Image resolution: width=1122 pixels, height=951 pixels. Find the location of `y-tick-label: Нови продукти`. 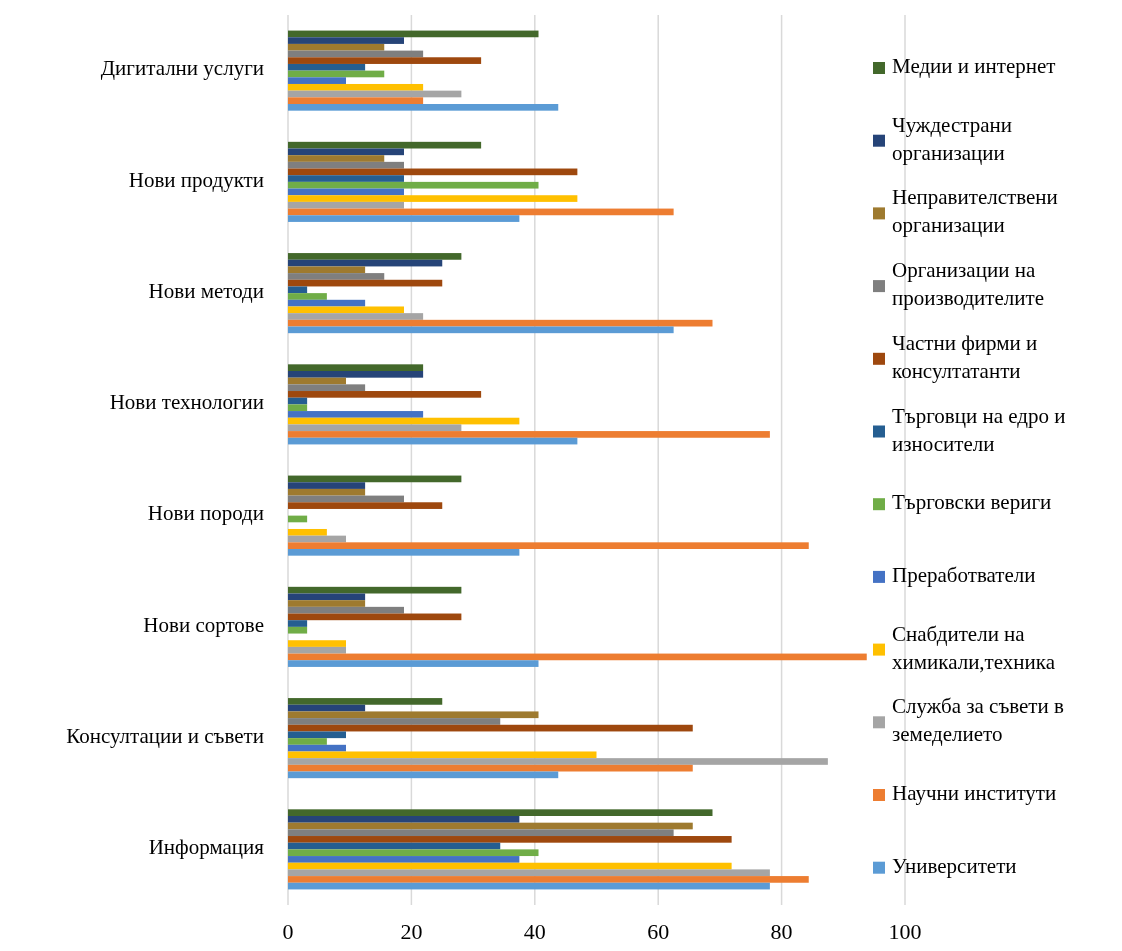

y-tick-label: Нови продукти is located at coordinates (196, 179).